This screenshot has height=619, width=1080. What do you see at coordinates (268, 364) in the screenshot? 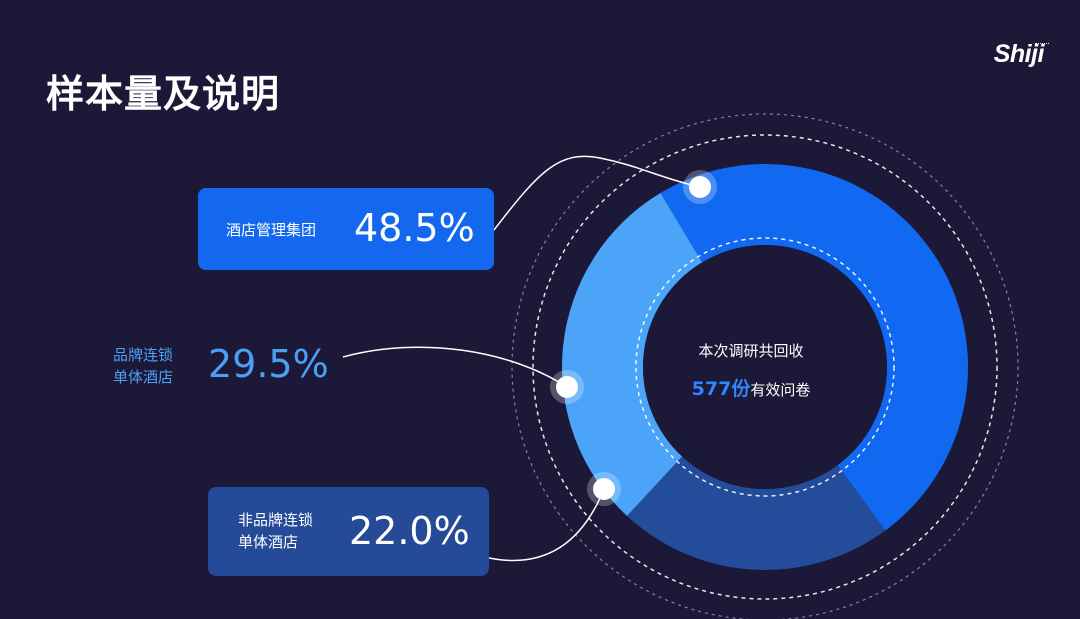
I see `label-brand-chain-value: 29.5%` at bounding box center [268, 364].